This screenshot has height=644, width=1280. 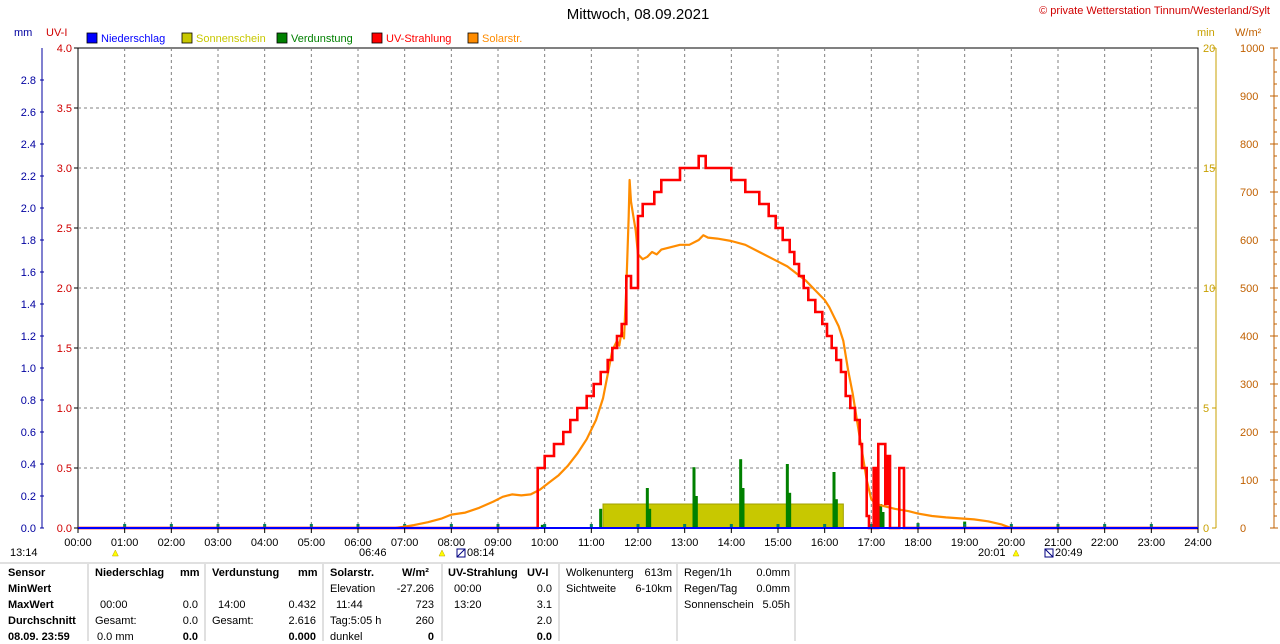 What do you see at coordinates (418, 39) in the screenshot?
I see `legend-entry: UV-Strahlung` at bounding box center [418, 39].